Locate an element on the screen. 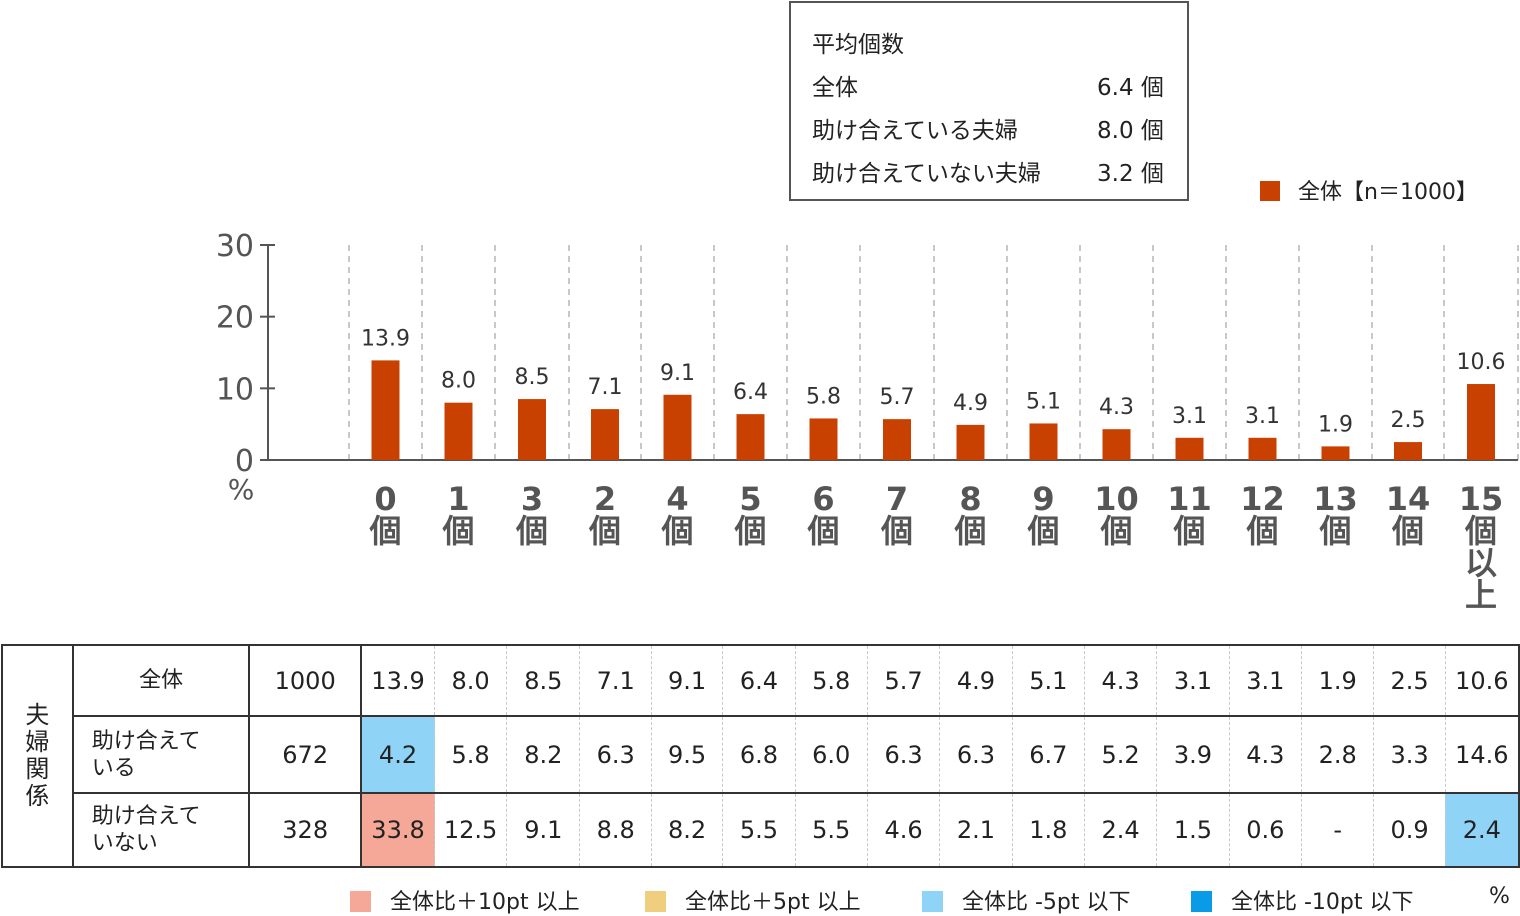 The image size is (1520, 916). bar-value-label: 8.0 is located at coordinates (458, 381).